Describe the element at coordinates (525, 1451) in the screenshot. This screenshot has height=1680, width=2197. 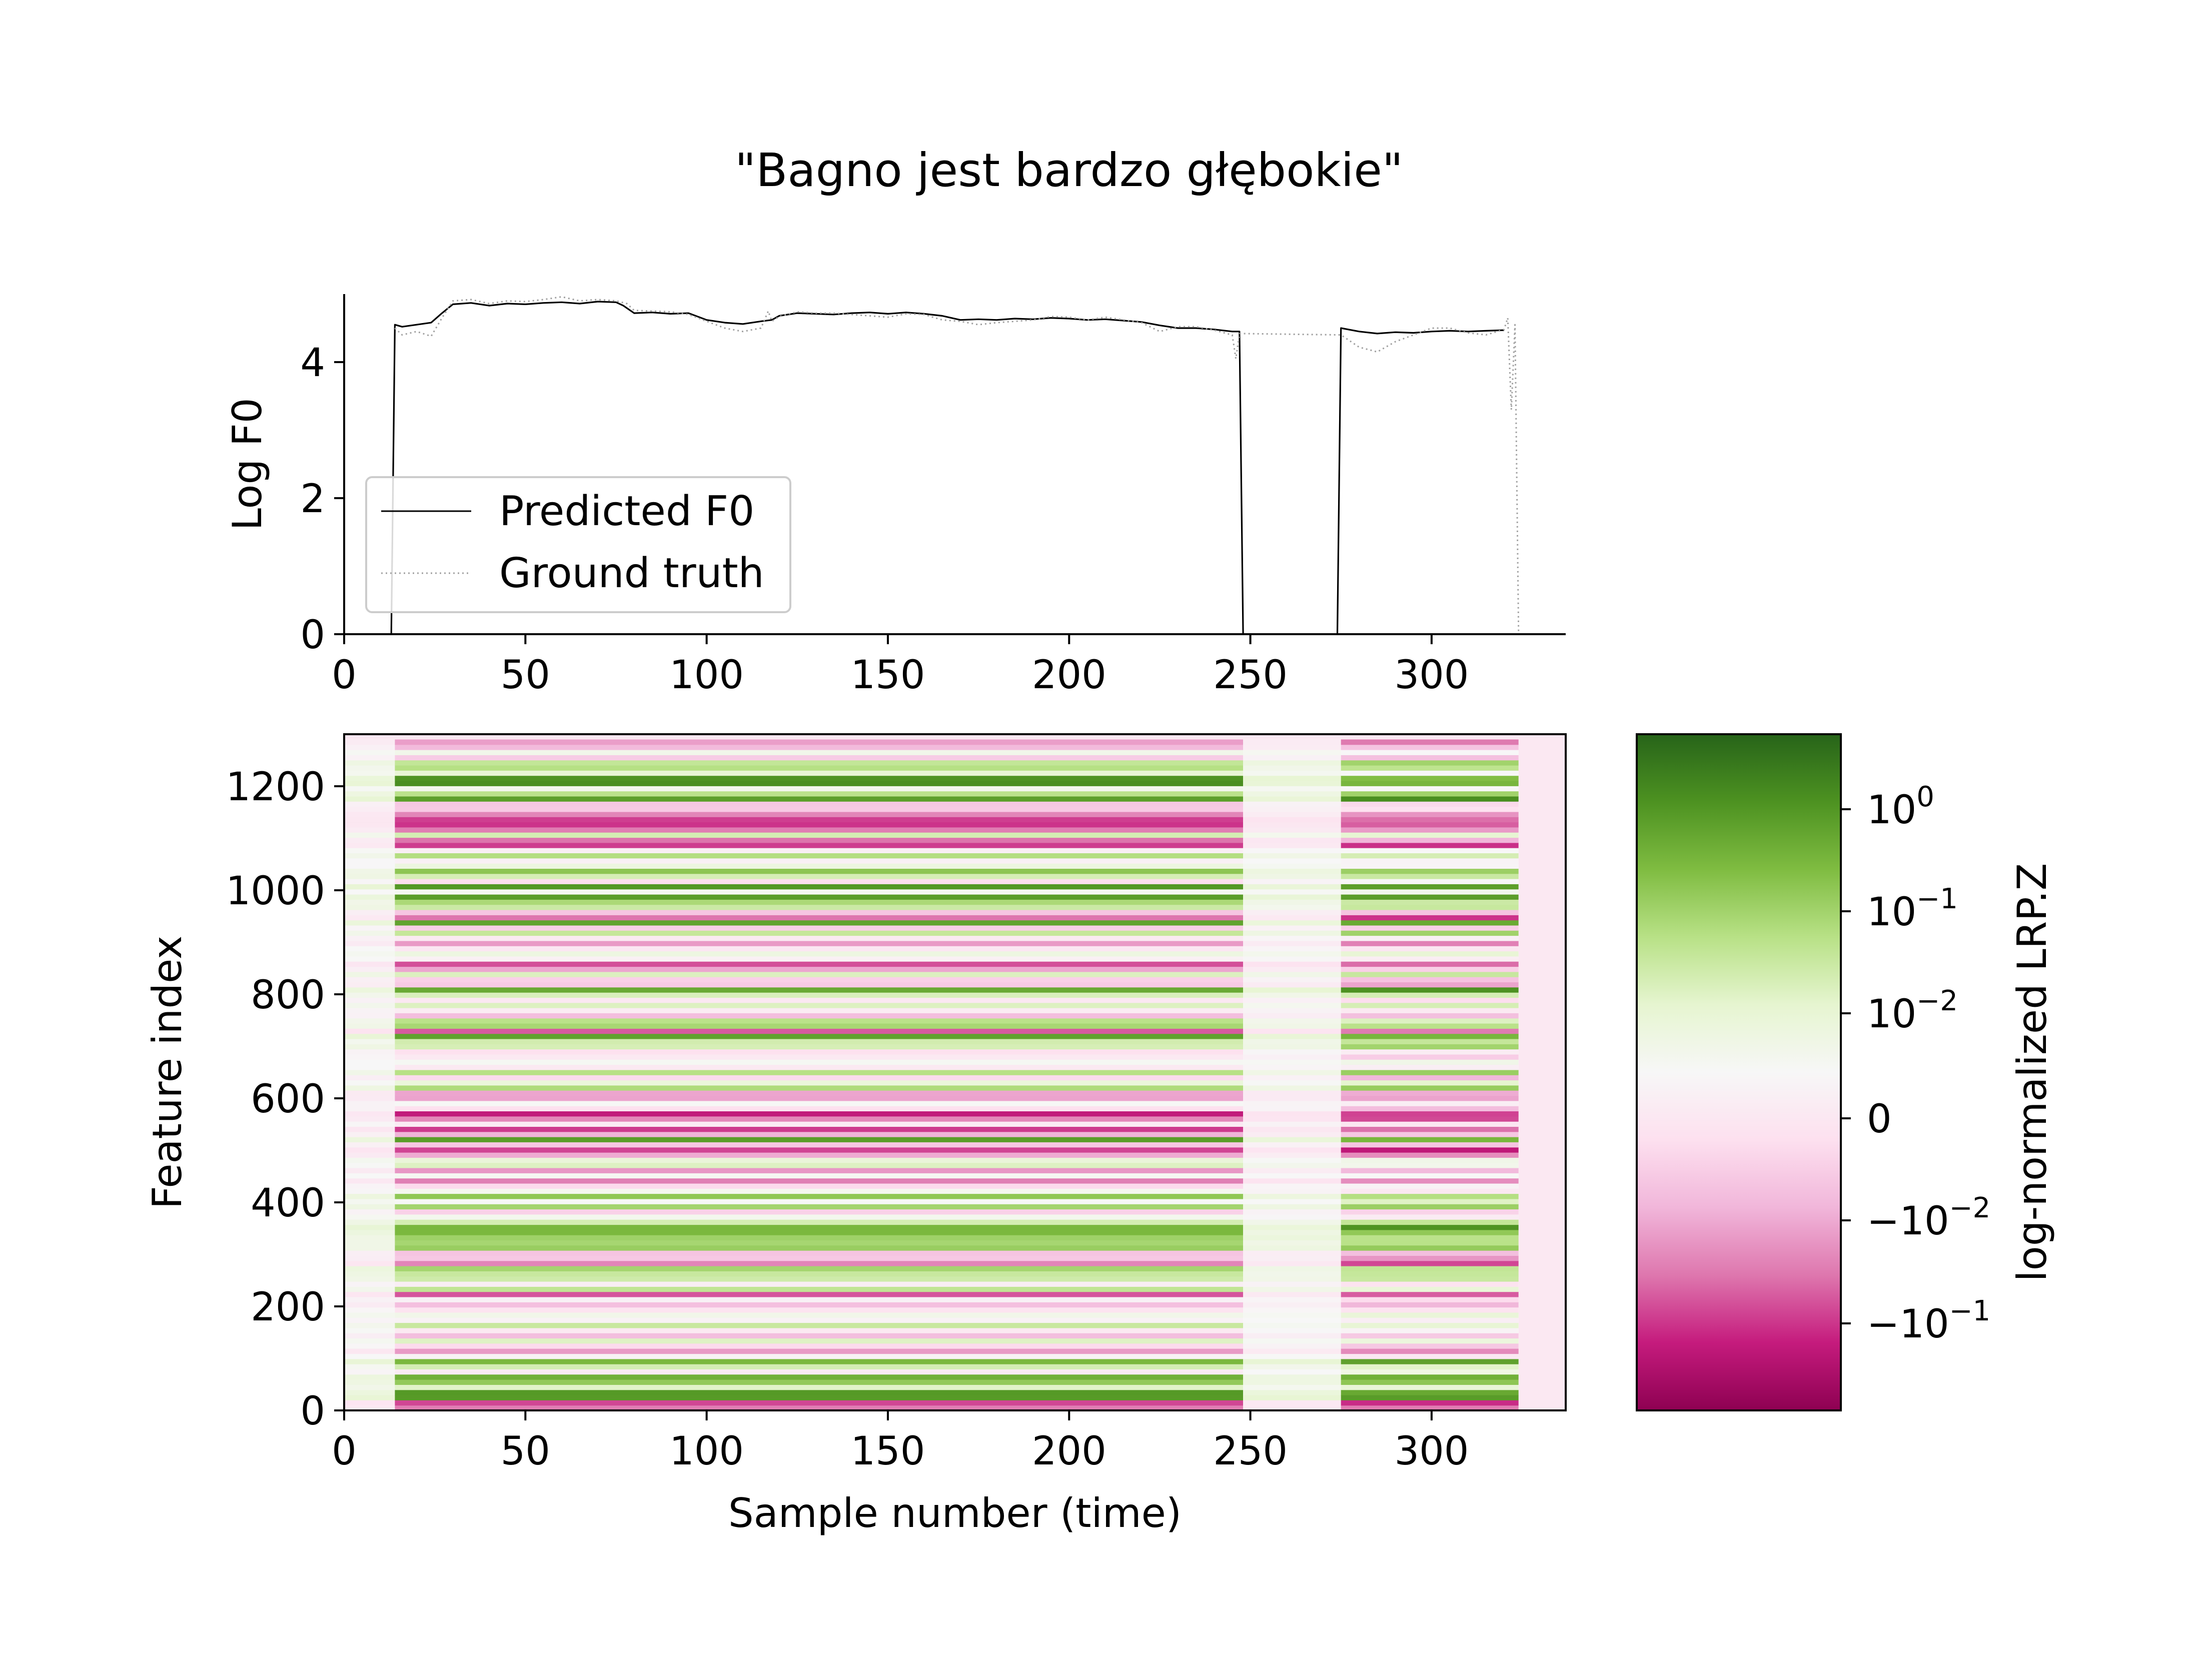
I see `bottom-x-tick-label: 50` at that location.